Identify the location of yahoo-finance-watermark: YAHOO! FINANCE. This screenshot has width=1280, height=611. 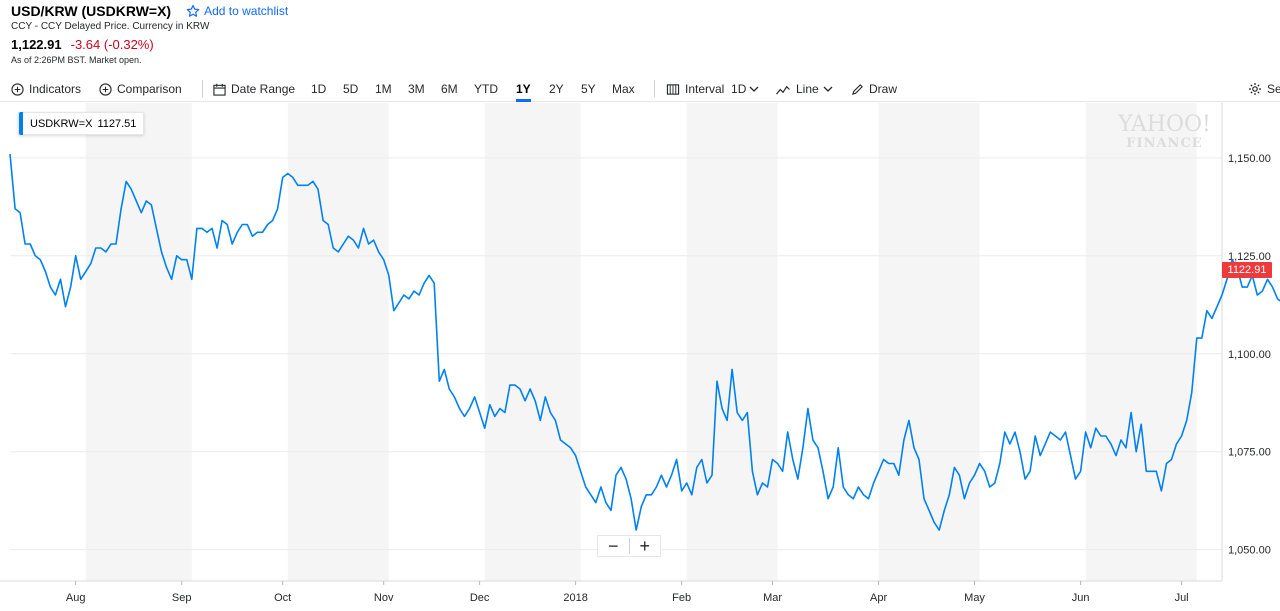
(1164, 132).